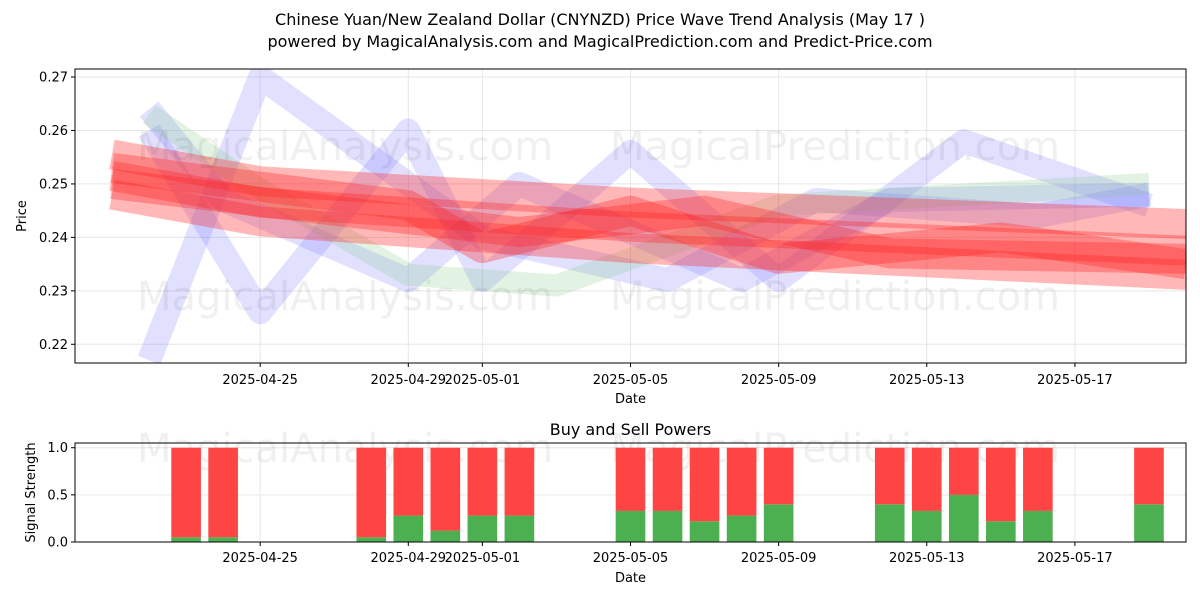 The height and width of the screenshot is (600, 1200). Describe the element at coordinates (57, 495) in the screenshot. I see `y-tick-label: 0.5` at that location.